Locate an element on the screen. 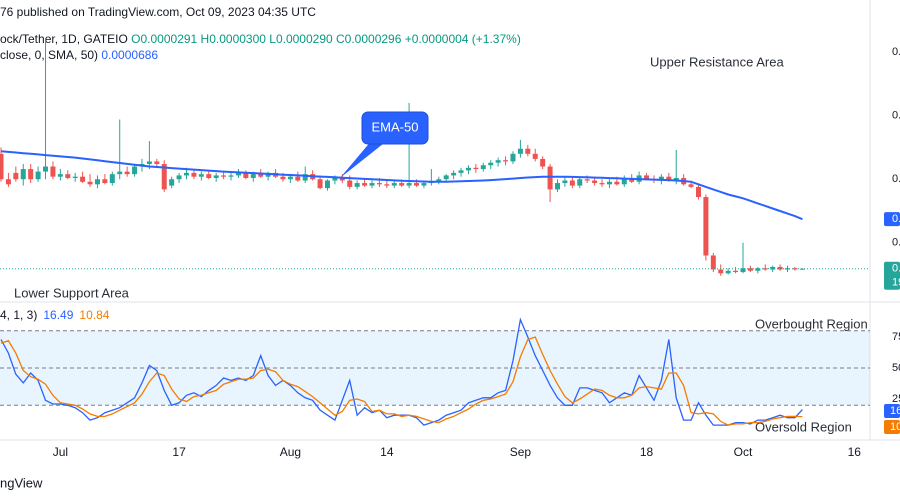  d-value: 10.84 is located at coordinates (94, 315).